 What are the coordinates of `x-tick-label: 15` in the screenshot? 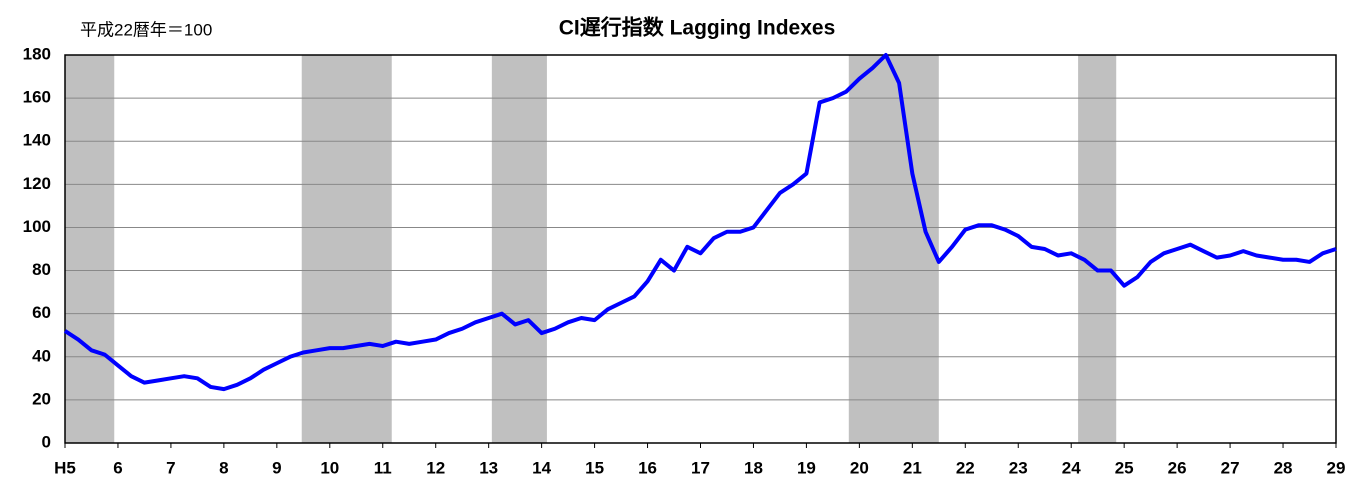 It's located at (594, 467).